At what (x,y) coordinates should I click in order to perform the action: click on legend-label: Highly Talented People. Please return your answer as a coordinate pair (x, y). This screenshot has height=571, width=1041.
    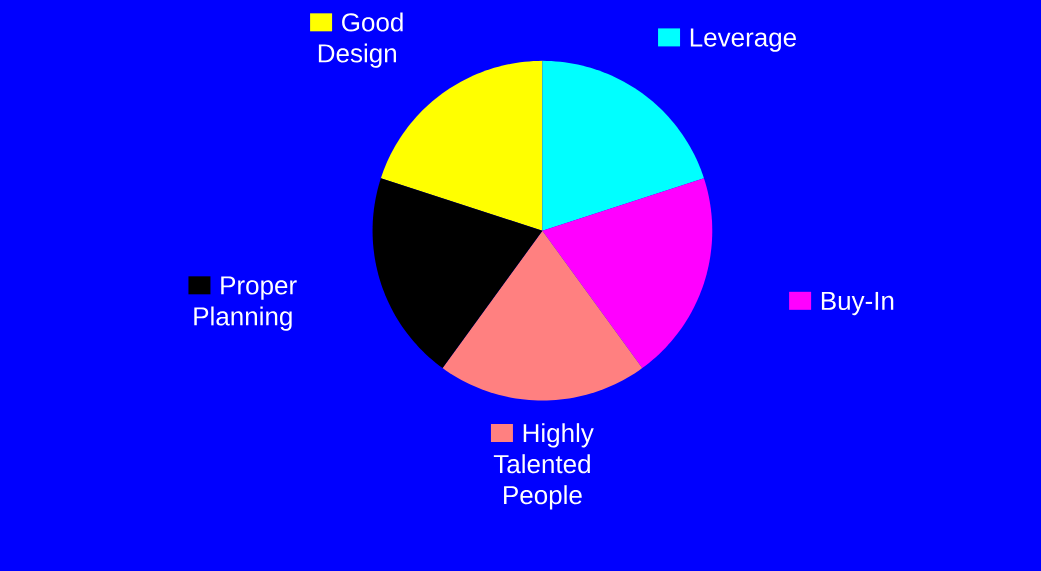
    Looking at the image, I should click on (543, 466).